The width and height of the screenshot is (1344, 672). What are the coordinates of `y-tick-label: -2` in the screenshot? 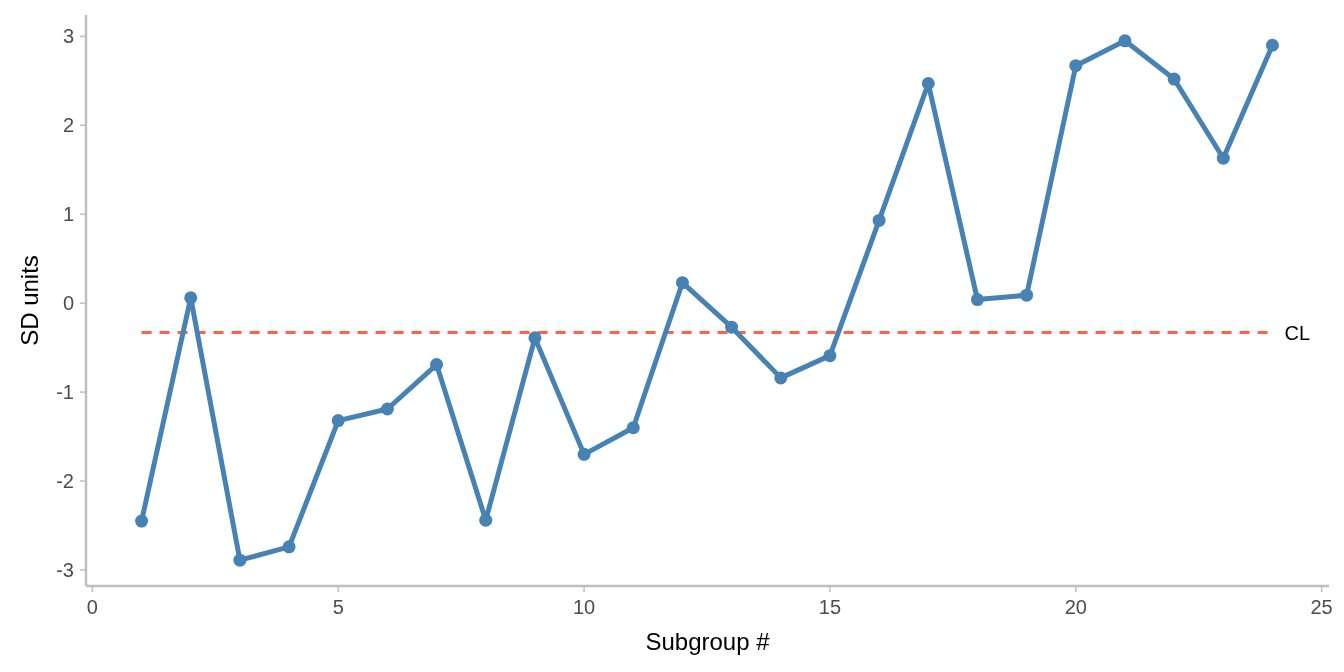 It's located at (65, 481).